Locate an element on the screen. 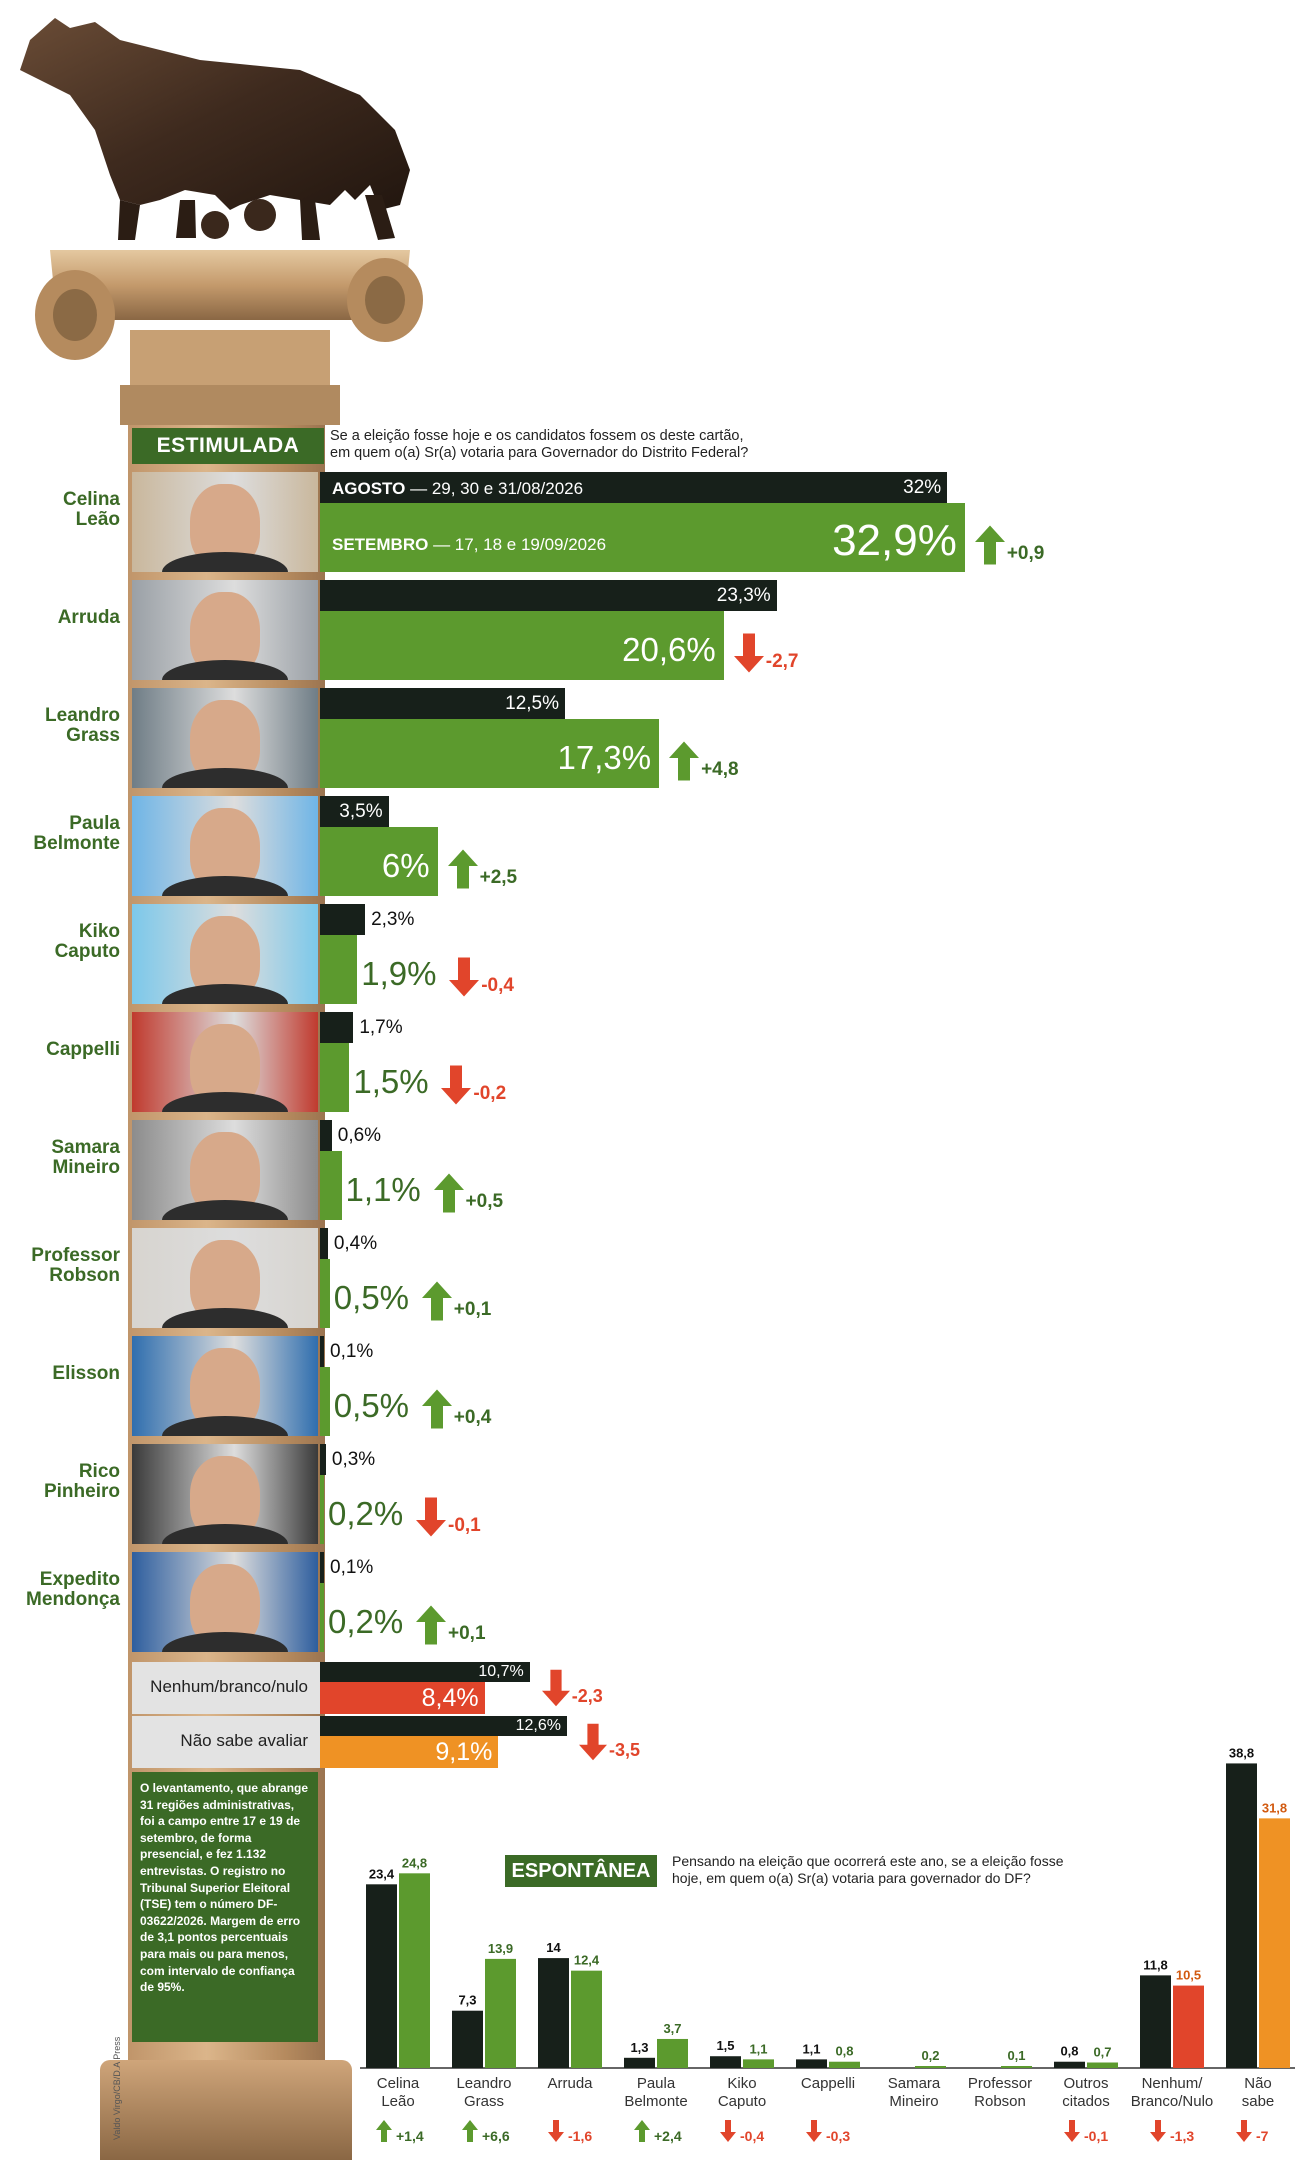 Image resolution: width=1301 pixels, height=2160 pixels. esp-value-current: 1,1 is located at coordinates (758, 2048).